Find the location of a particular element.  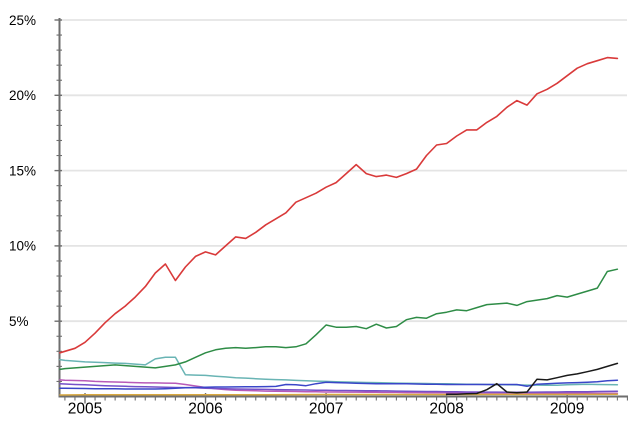

x-axis-year-label: 2007 is located at coordinates (326, 409).